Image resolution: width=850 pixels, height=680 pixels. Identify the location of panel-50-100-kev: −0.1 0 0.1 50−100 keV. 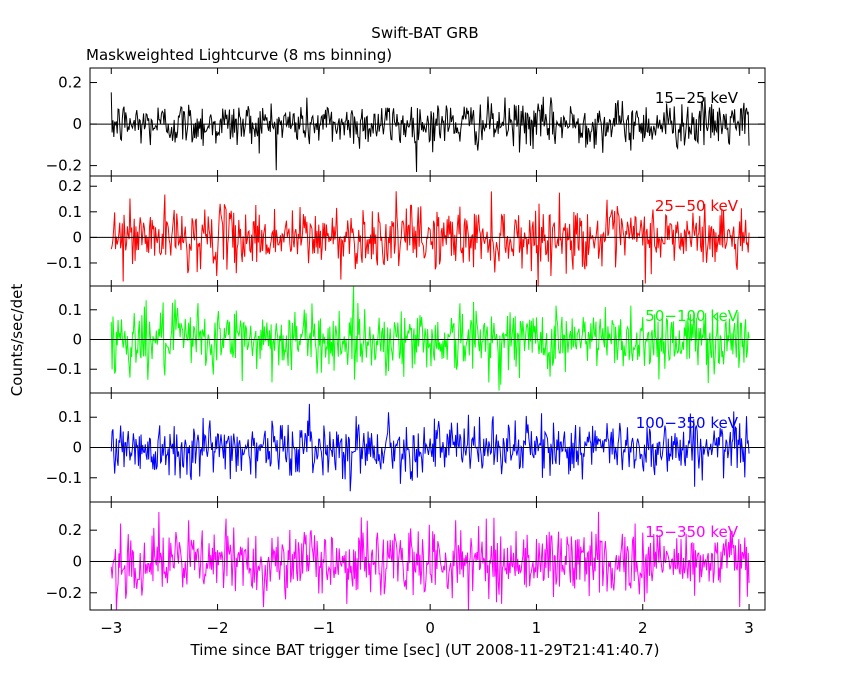
(406, 339).